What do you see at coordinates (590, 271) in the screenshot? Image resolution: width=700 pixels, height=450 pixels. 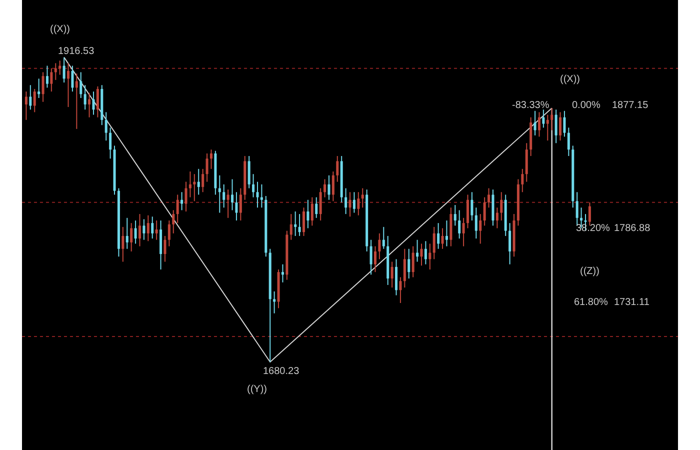 I see `annotation: ((Z))` at bounding box center [590, 271].